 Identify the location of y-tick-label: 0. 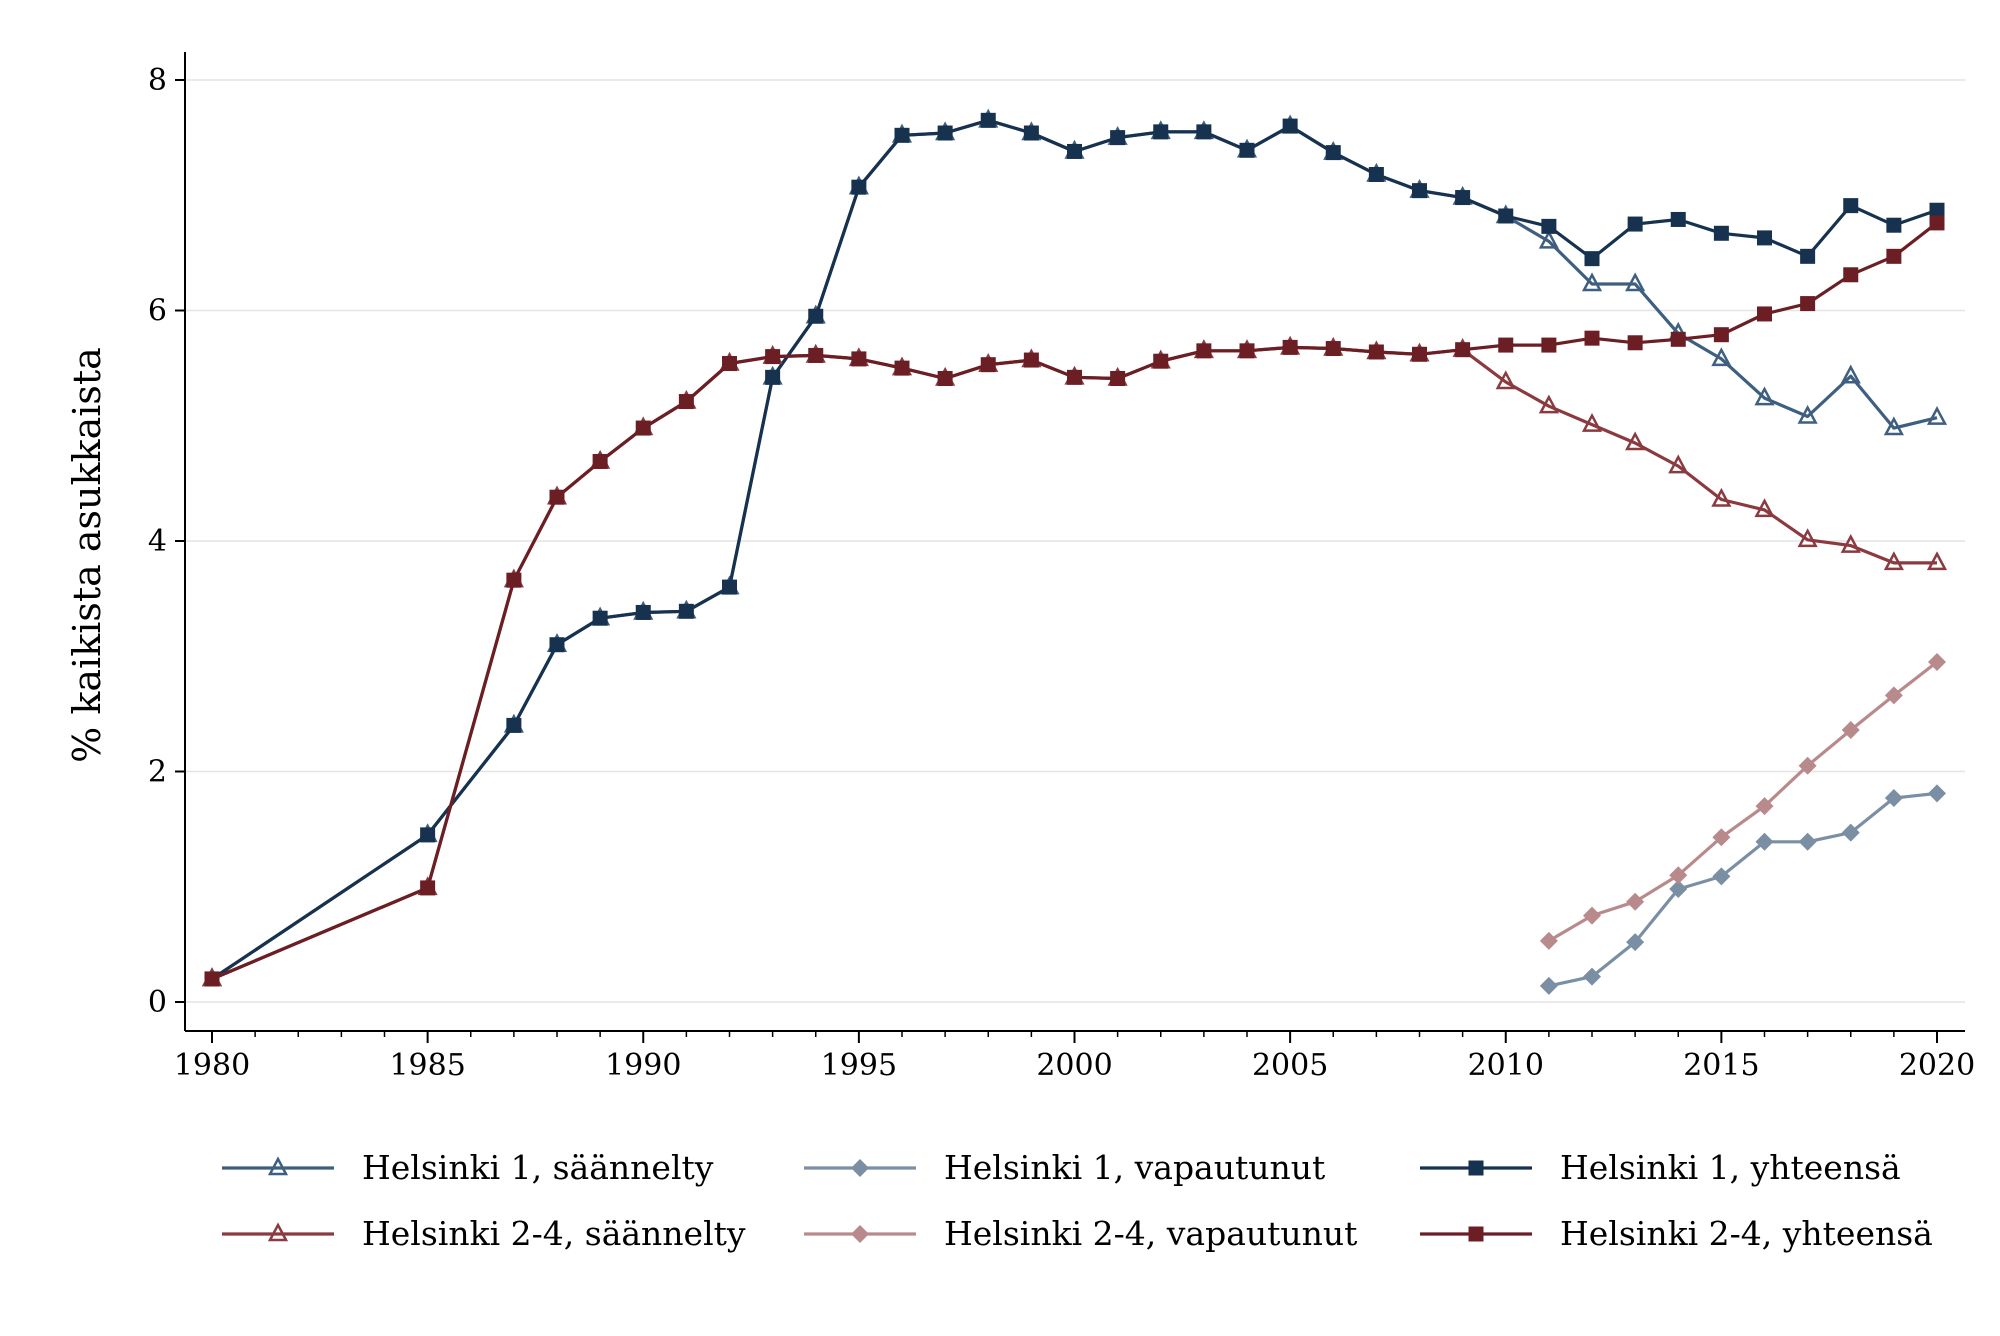
(157, 1002).